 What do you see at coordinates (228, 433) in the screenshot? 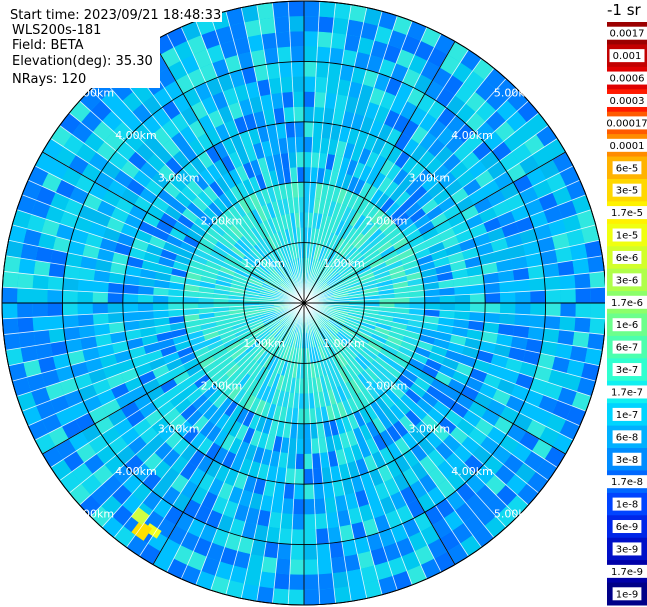
I see `azimuth-spoke` at bounding box center [228, 433].